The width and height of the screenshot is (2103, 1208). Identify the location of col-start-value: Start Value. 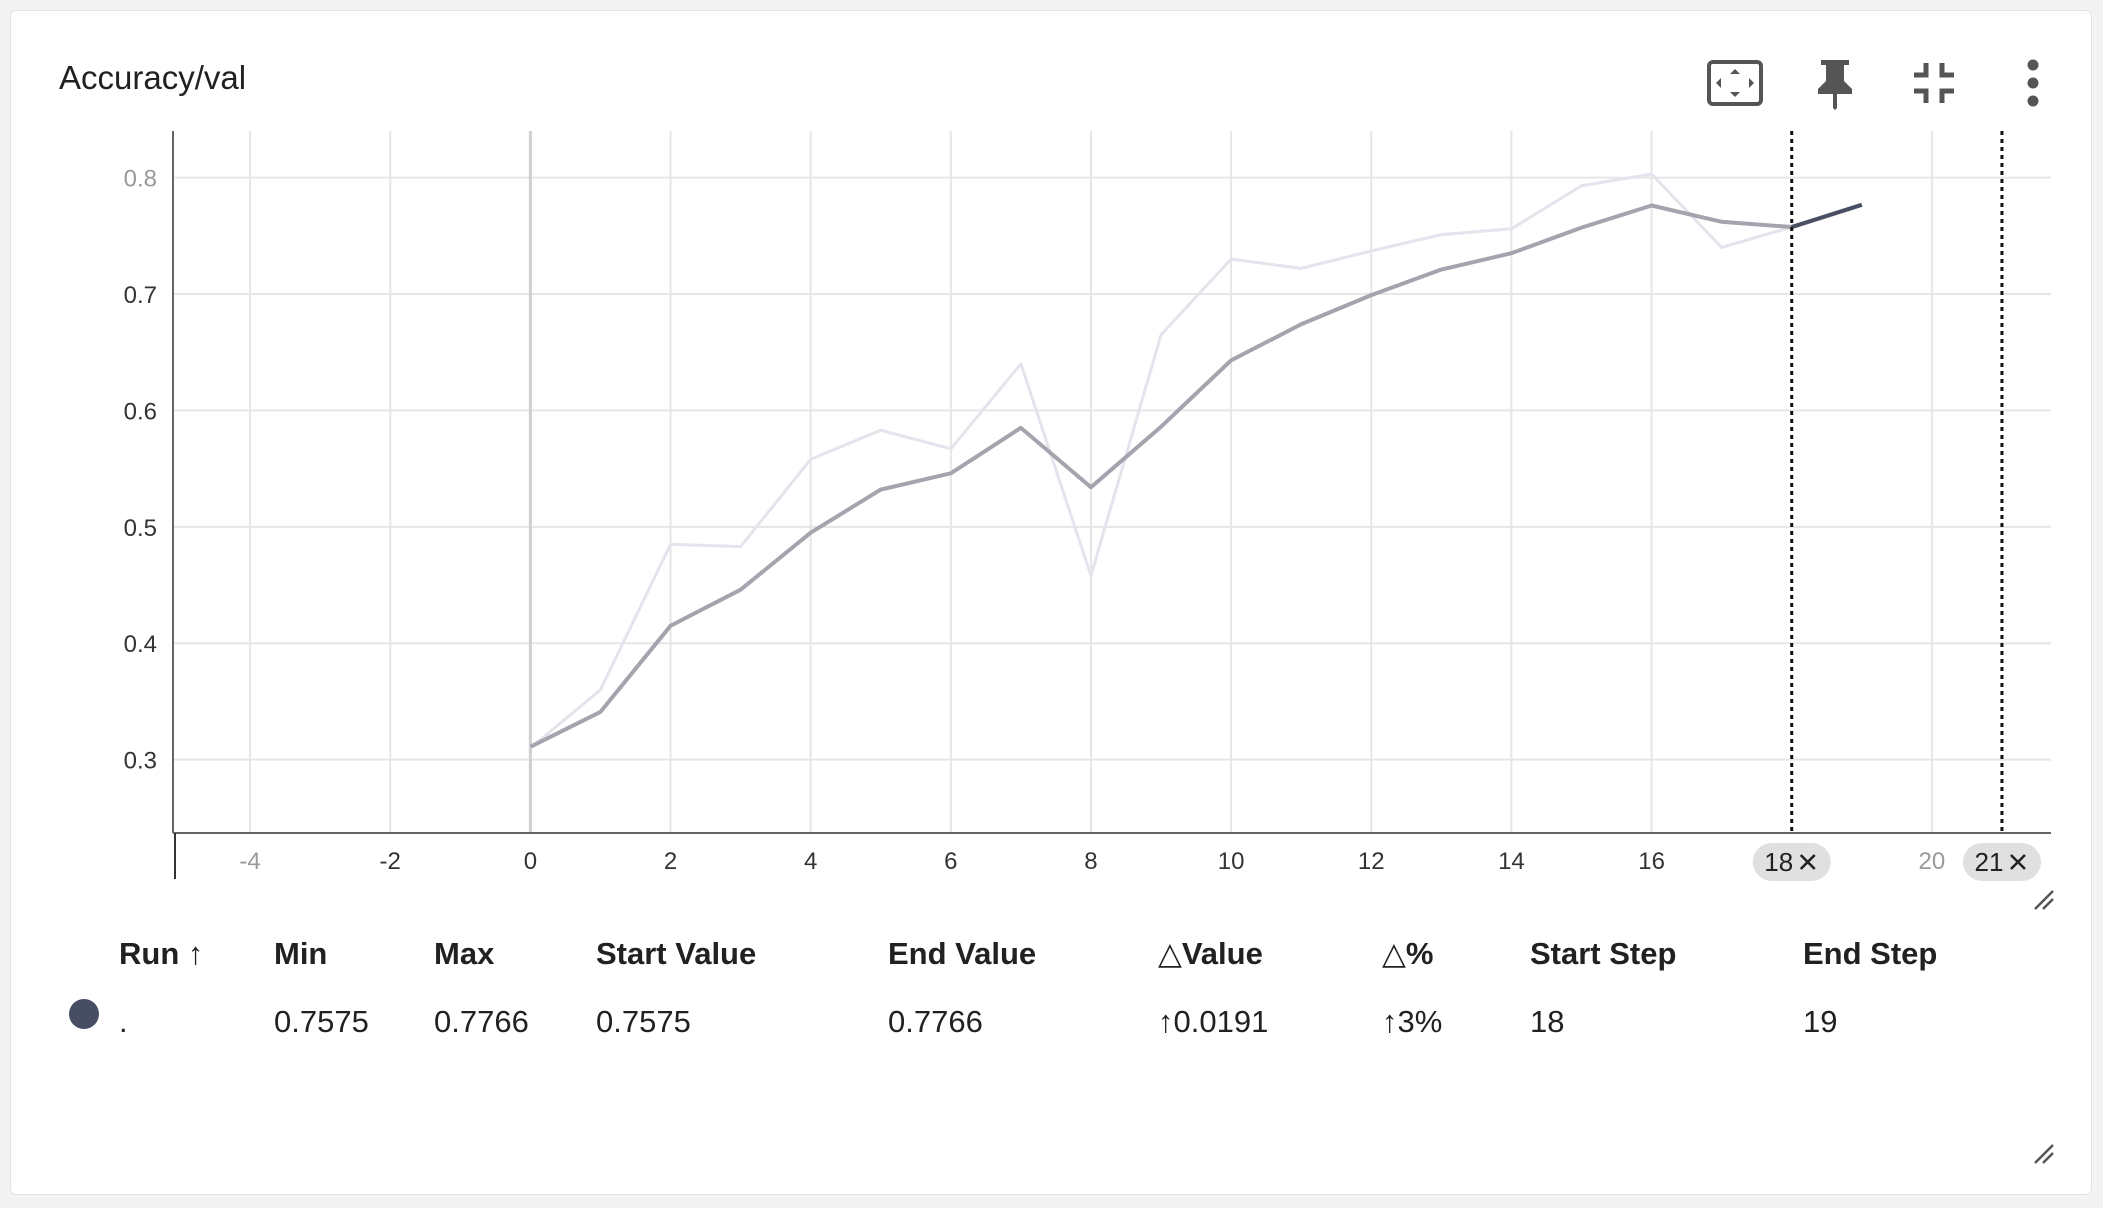
(742, 954).